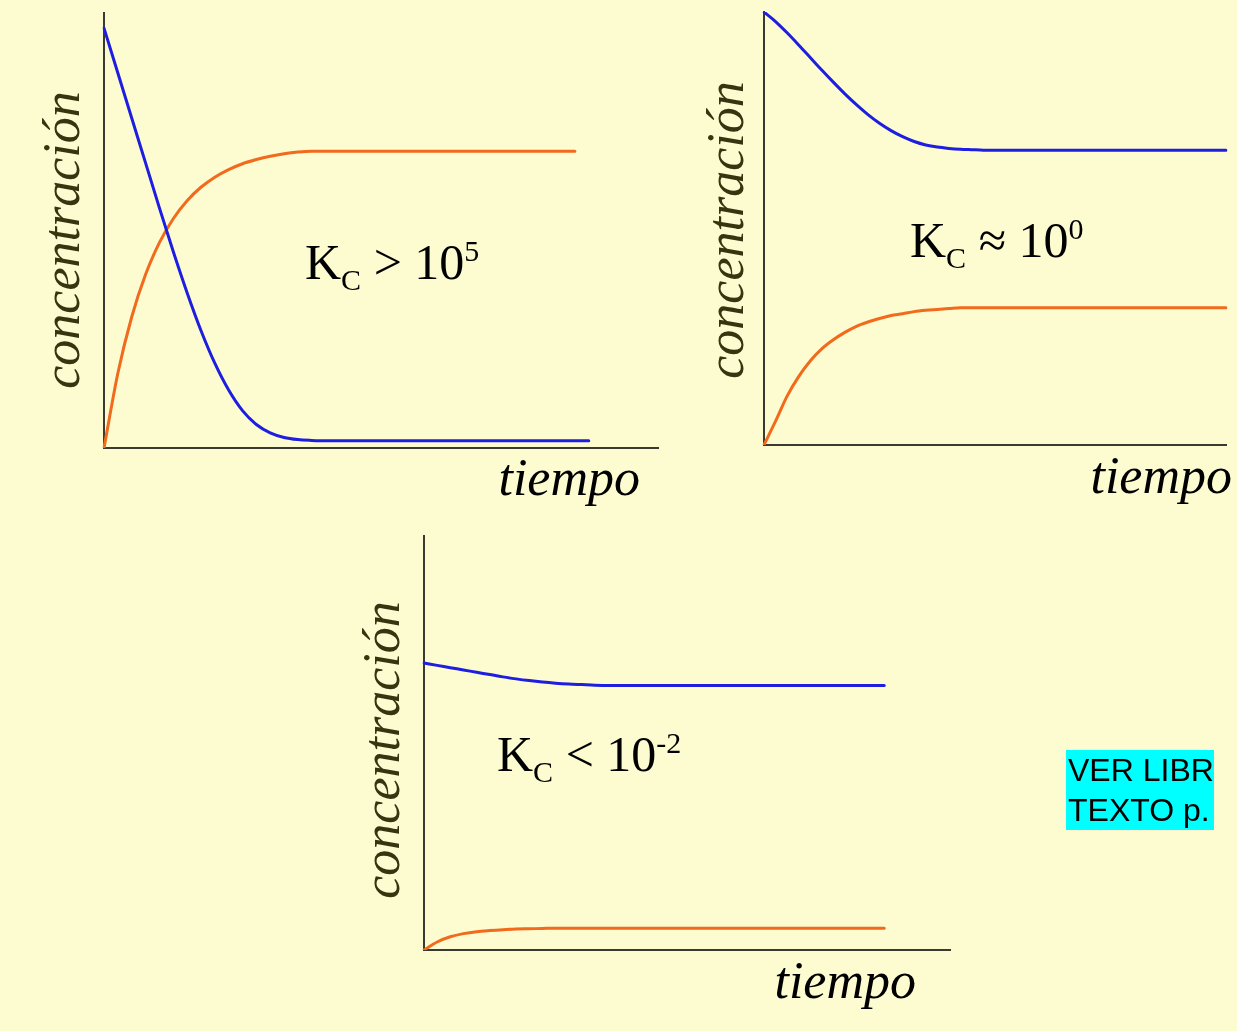 The width and height of the screenshot is (1237, 1031). Describe the element at coordinates (1140, 790) in the screenshot. I see `text: VER LIBR TEXTO p.` at that location.